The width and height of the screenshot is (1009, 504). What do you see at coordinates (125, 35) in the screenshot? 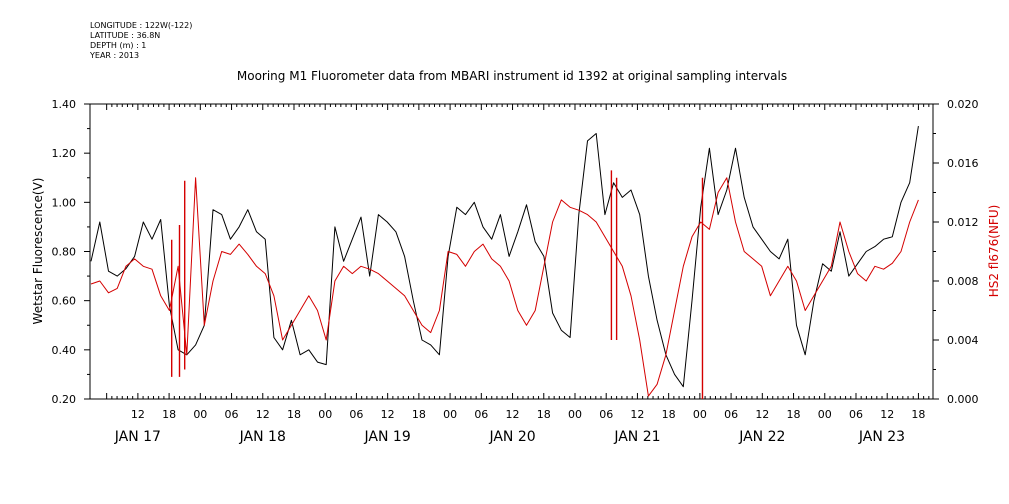
I see `latitude-label: LATITUDE : 36.8N` at bounding box center [125, 35].